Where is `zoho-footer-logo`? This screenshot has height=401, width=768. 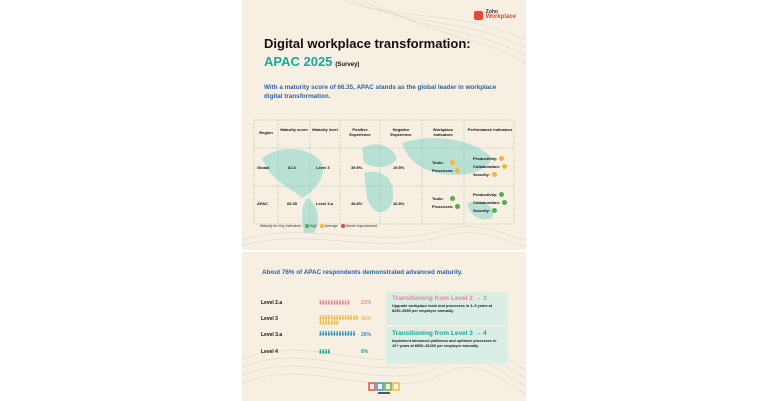 zoho-footer-logo is located at coordinates (384, 388).